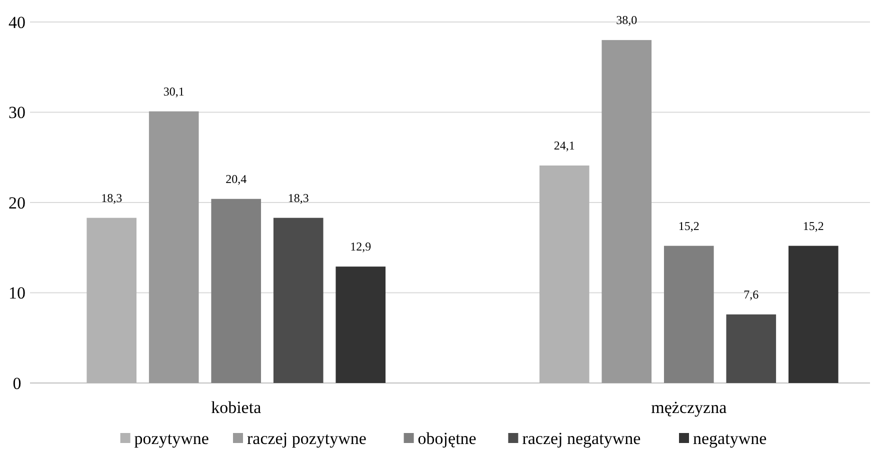 This screenshot has height=454, width=892. I want to click on legend-label: negatywne, so click(730, 438).